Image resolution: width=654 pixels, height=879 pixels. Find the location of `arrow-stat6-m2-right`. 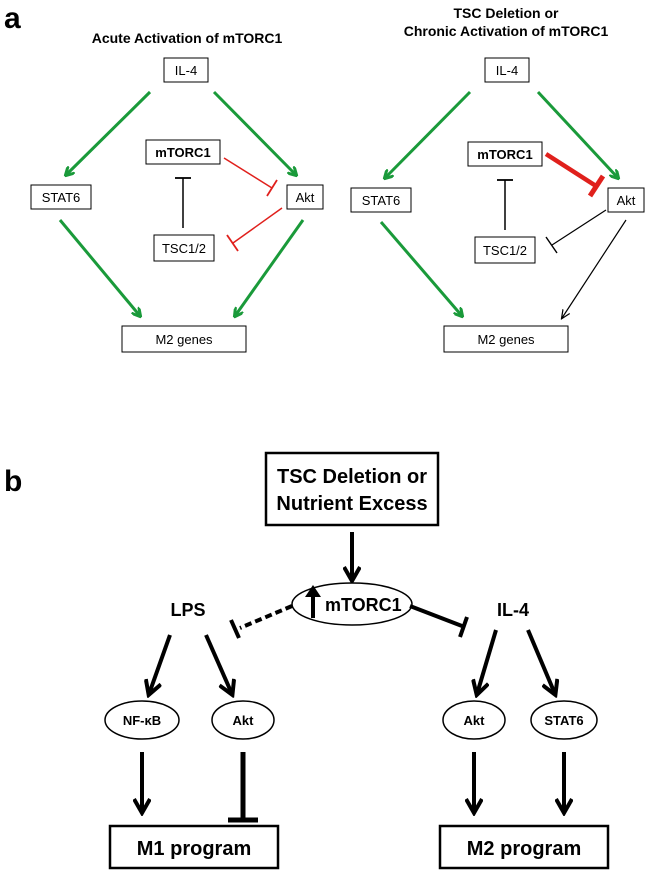

arrow-stat6-m2-right is located at coordinates (420, 268).